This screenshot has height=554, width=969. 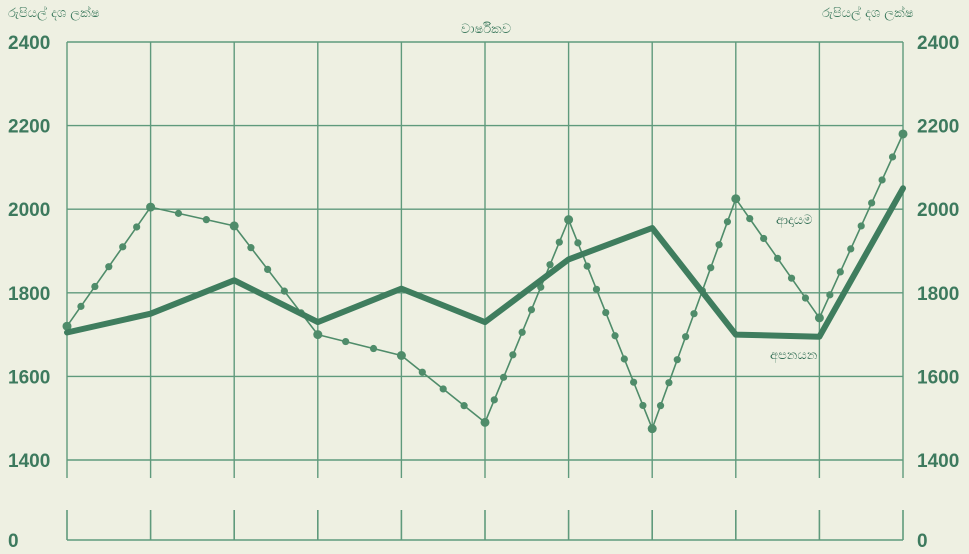 I want to click on y-tick-left-2400: 2400, so click(x=29, y=43).